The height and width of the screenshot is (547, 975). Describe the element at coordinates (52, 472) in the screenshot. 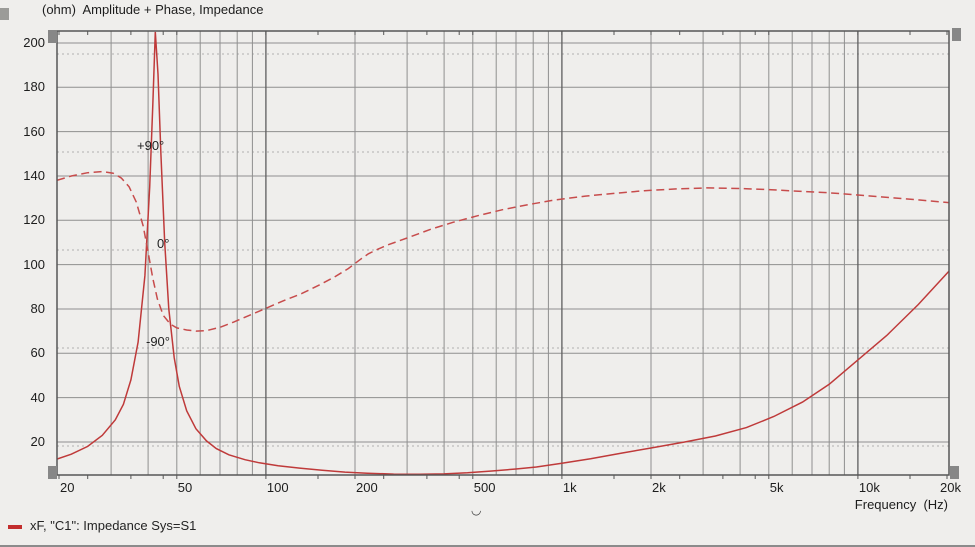

I see `plot-corner-handle-bottom-left` at that location.